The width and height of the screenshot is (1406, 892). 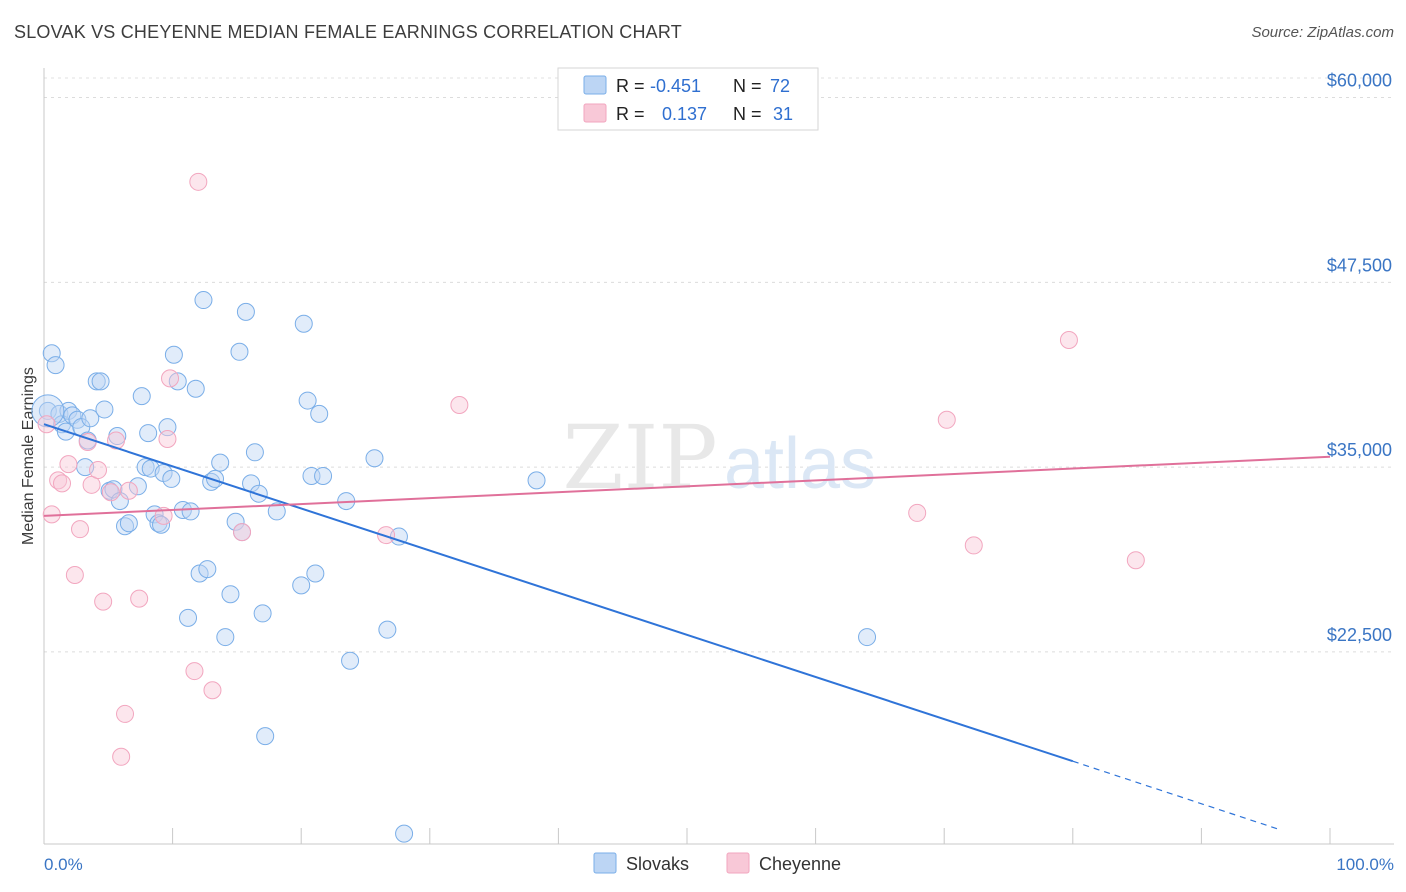 What do you see at coordinates (1359, 81) in the screenshot?
I see `y-tick-label: $60,000` at bounding box center [1359, 81].